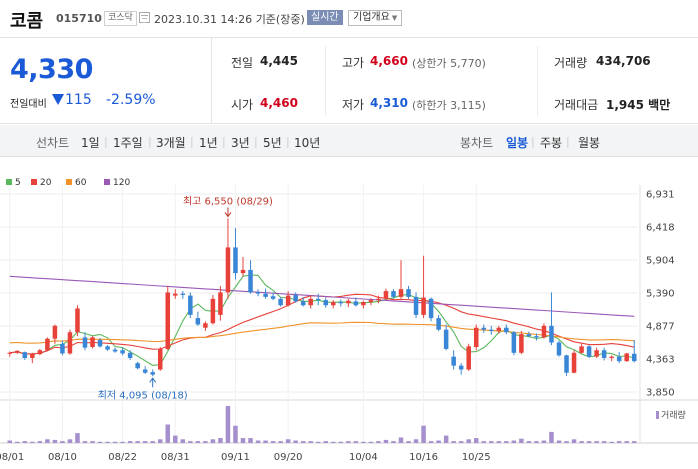  What do you see at coordinates (208, 143) in the screenshot?
I see `period-1y: 1년` at bounding box center [208, 143].